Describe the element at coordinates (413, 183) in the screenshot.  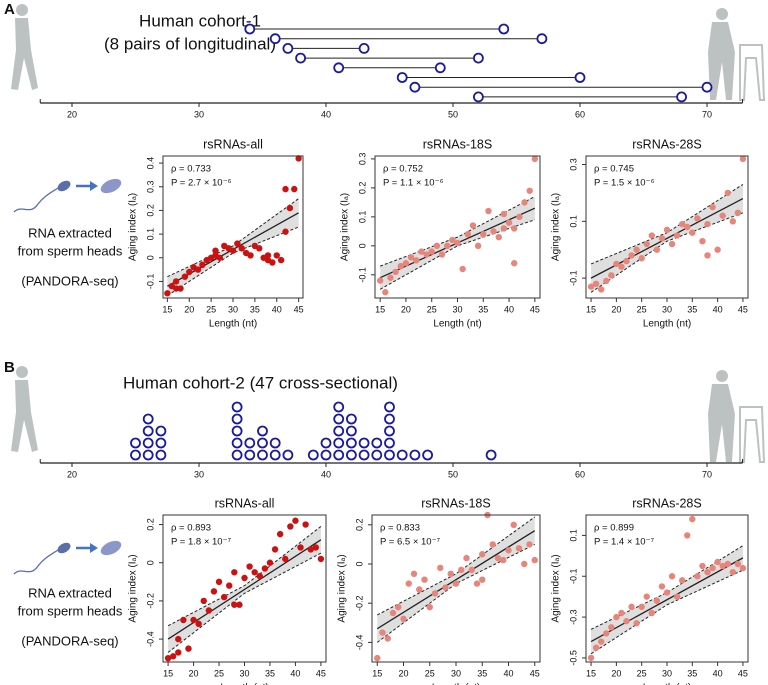
I see `p-annotation: P = 1.1 × 10⁻⁶` at that location.